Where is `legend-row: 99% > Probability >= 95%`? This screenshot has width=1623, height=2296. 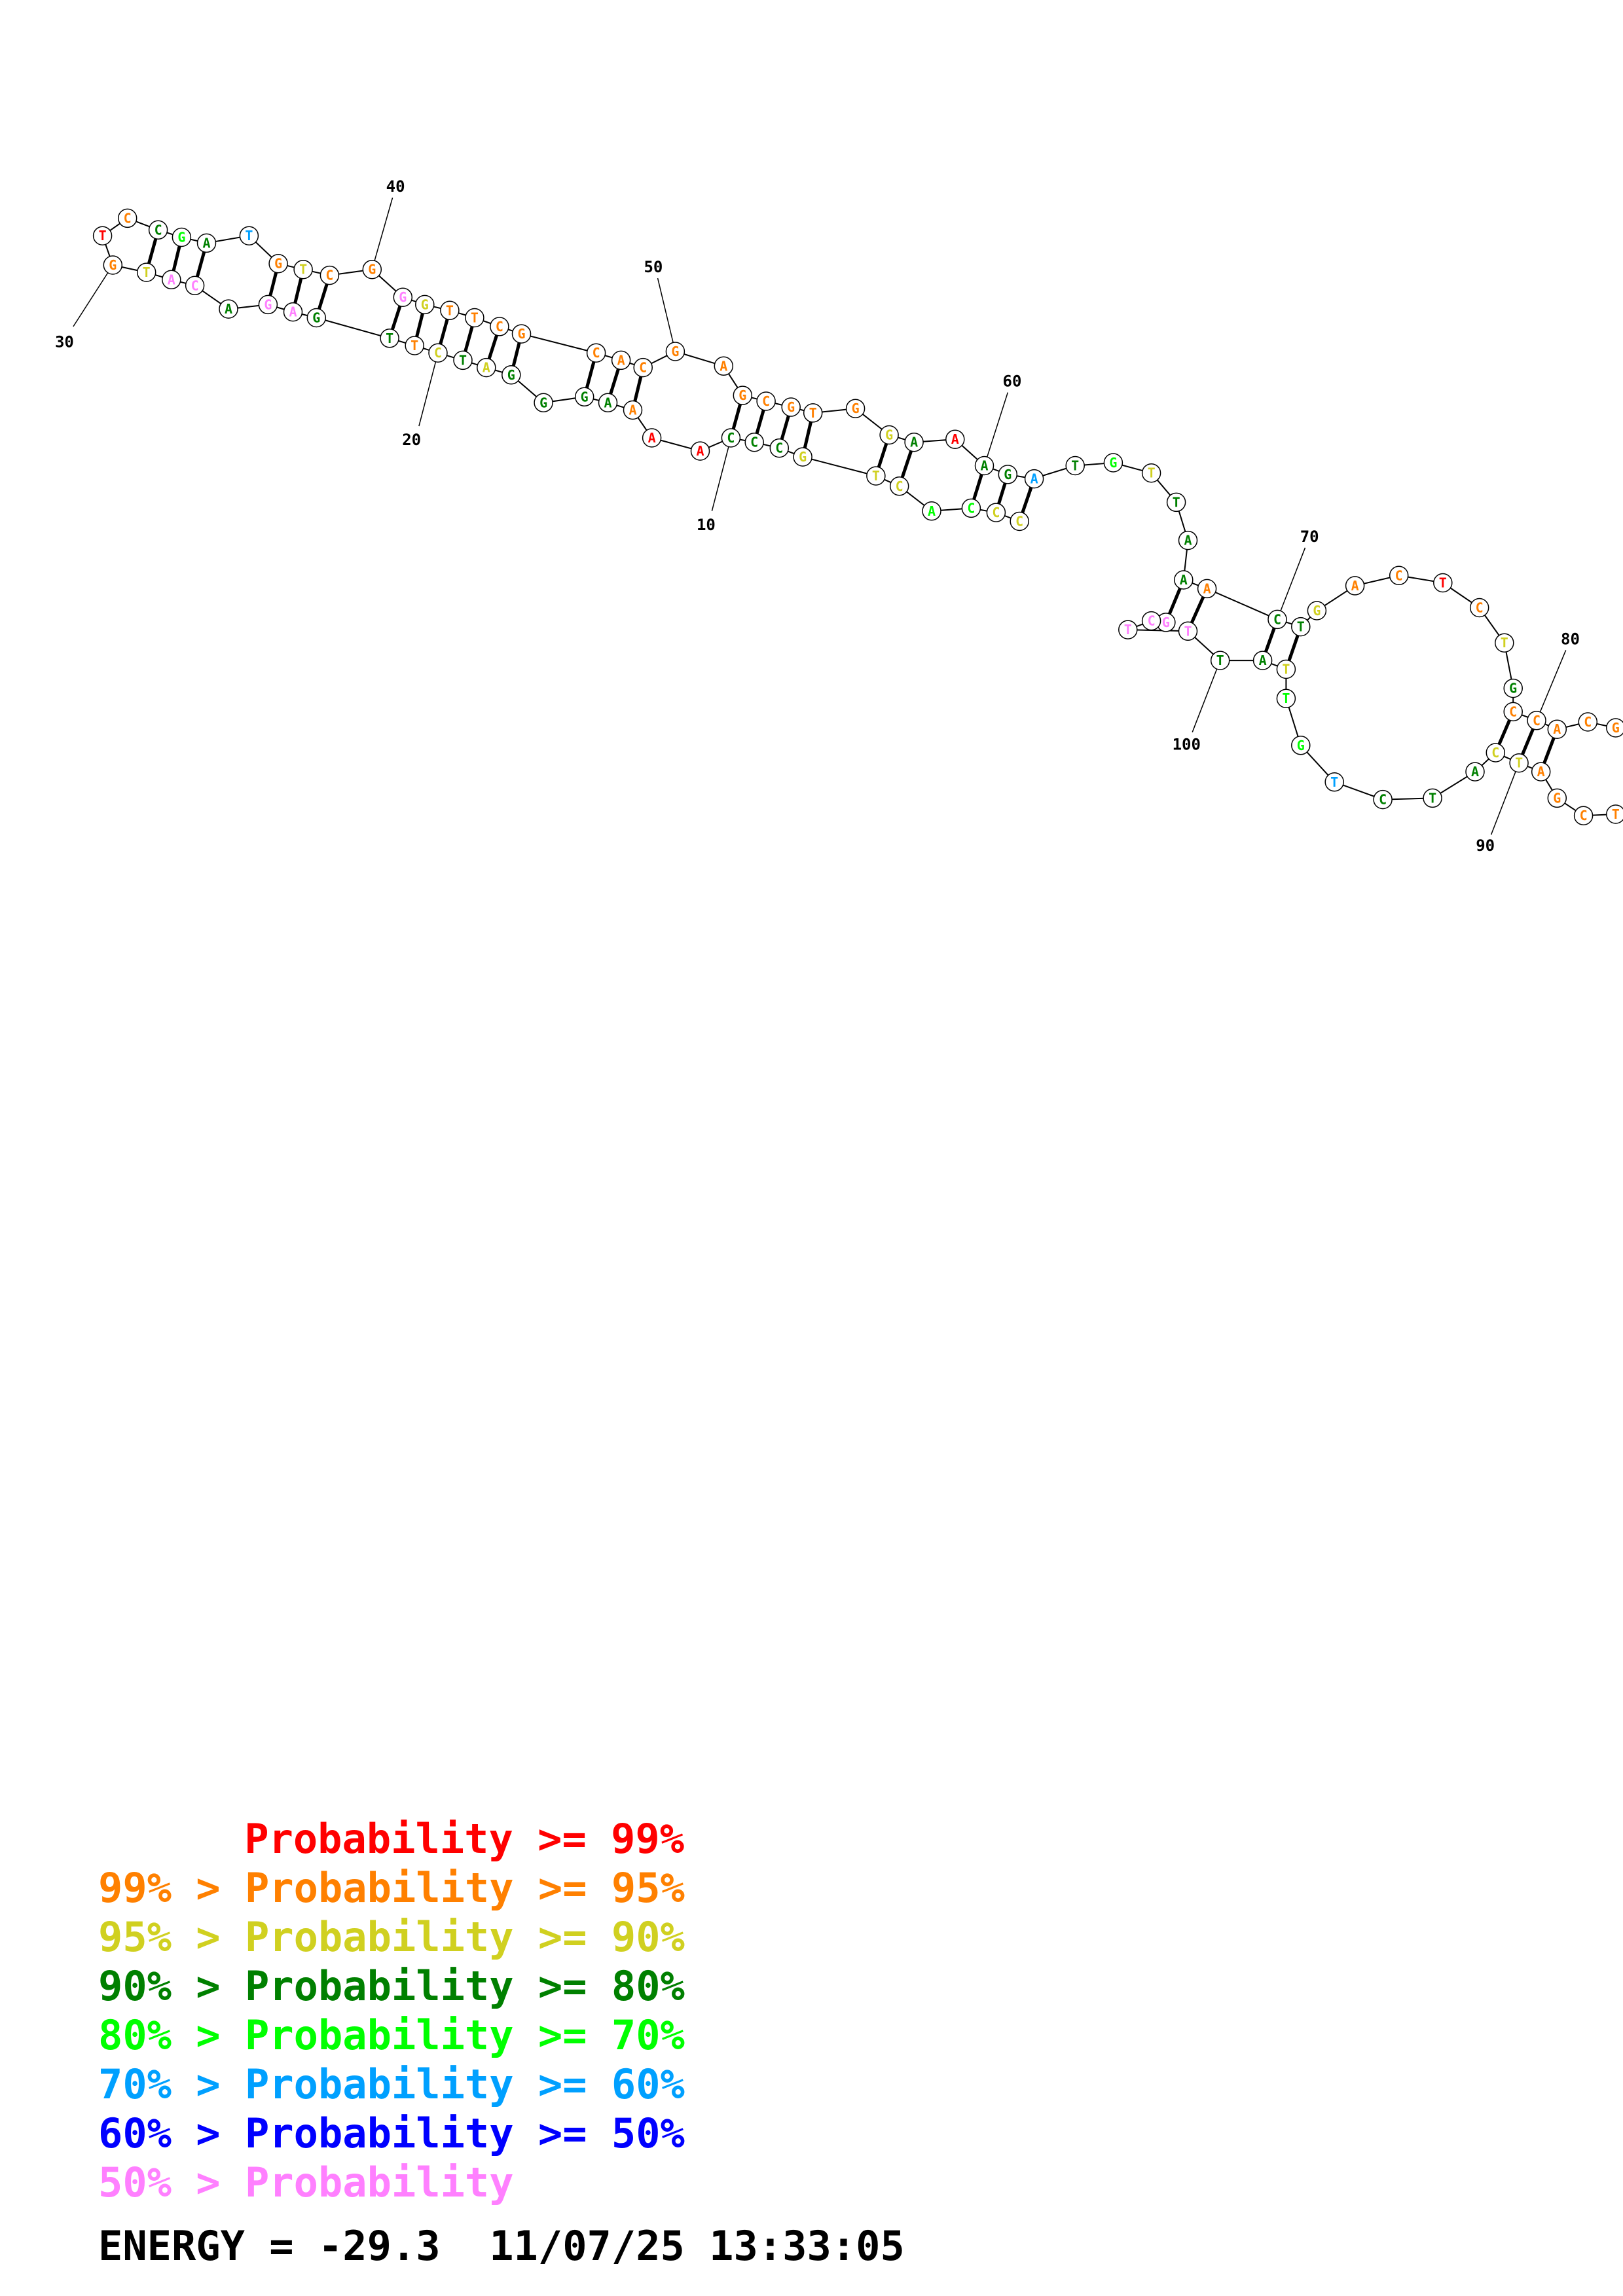 legend-row: 99% > Probability >= 95% is located at coordinates (391, 1887).